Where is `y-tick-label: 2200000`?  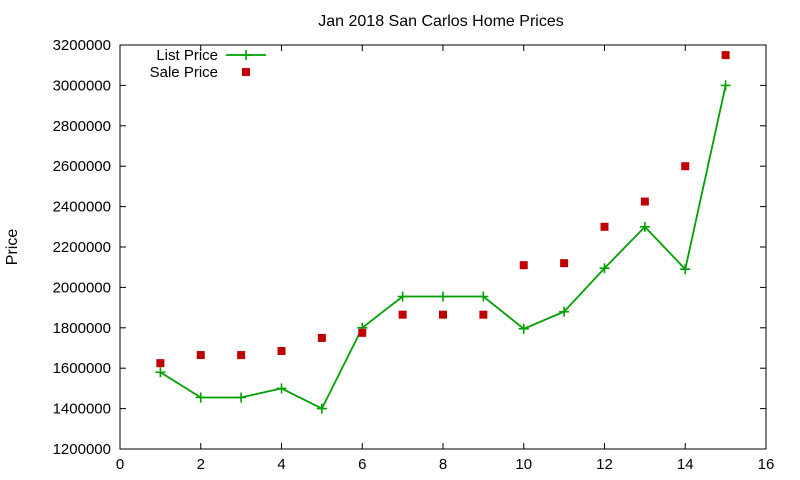 y-tick-label: 2200000 is located at coordinates (82, 247).